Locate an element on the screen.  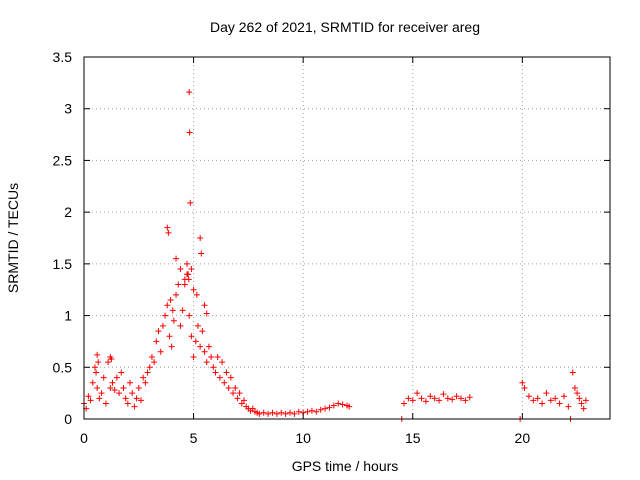
y-tick-label: 0.5 is located at coordinates (63, 367).